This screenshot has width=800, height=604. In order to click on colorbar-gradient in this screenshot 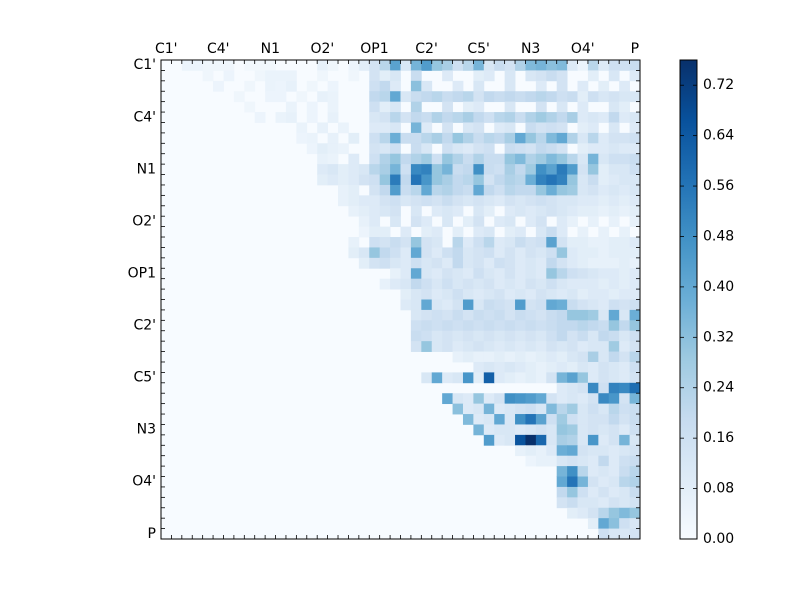, I will do `click(688, 299)`.